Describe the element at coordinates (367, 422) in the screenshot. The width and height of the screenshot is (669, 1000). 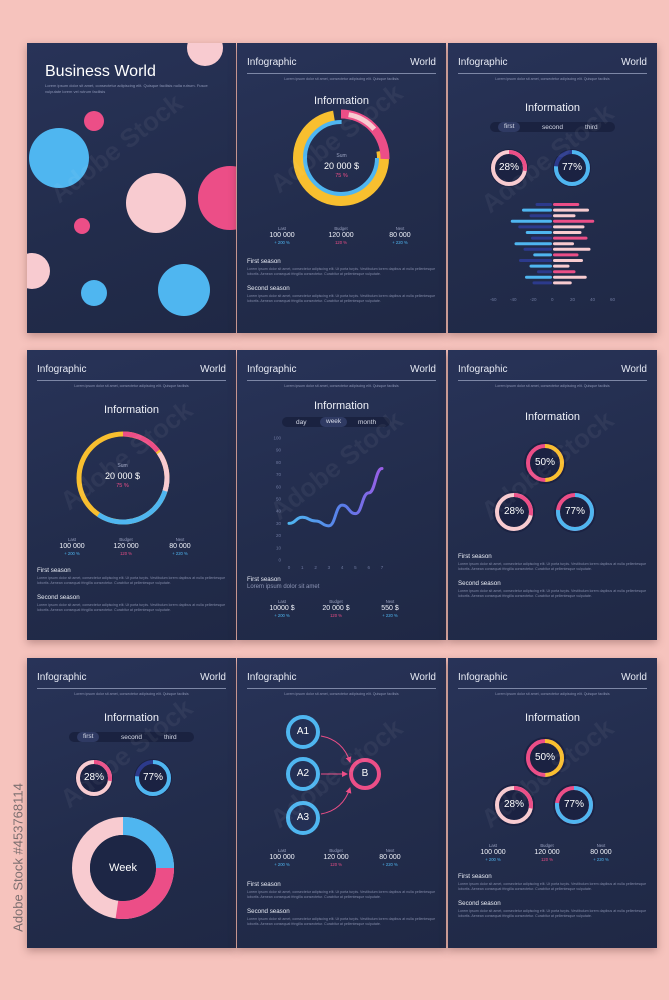
I see `tab-month: month` at that location.